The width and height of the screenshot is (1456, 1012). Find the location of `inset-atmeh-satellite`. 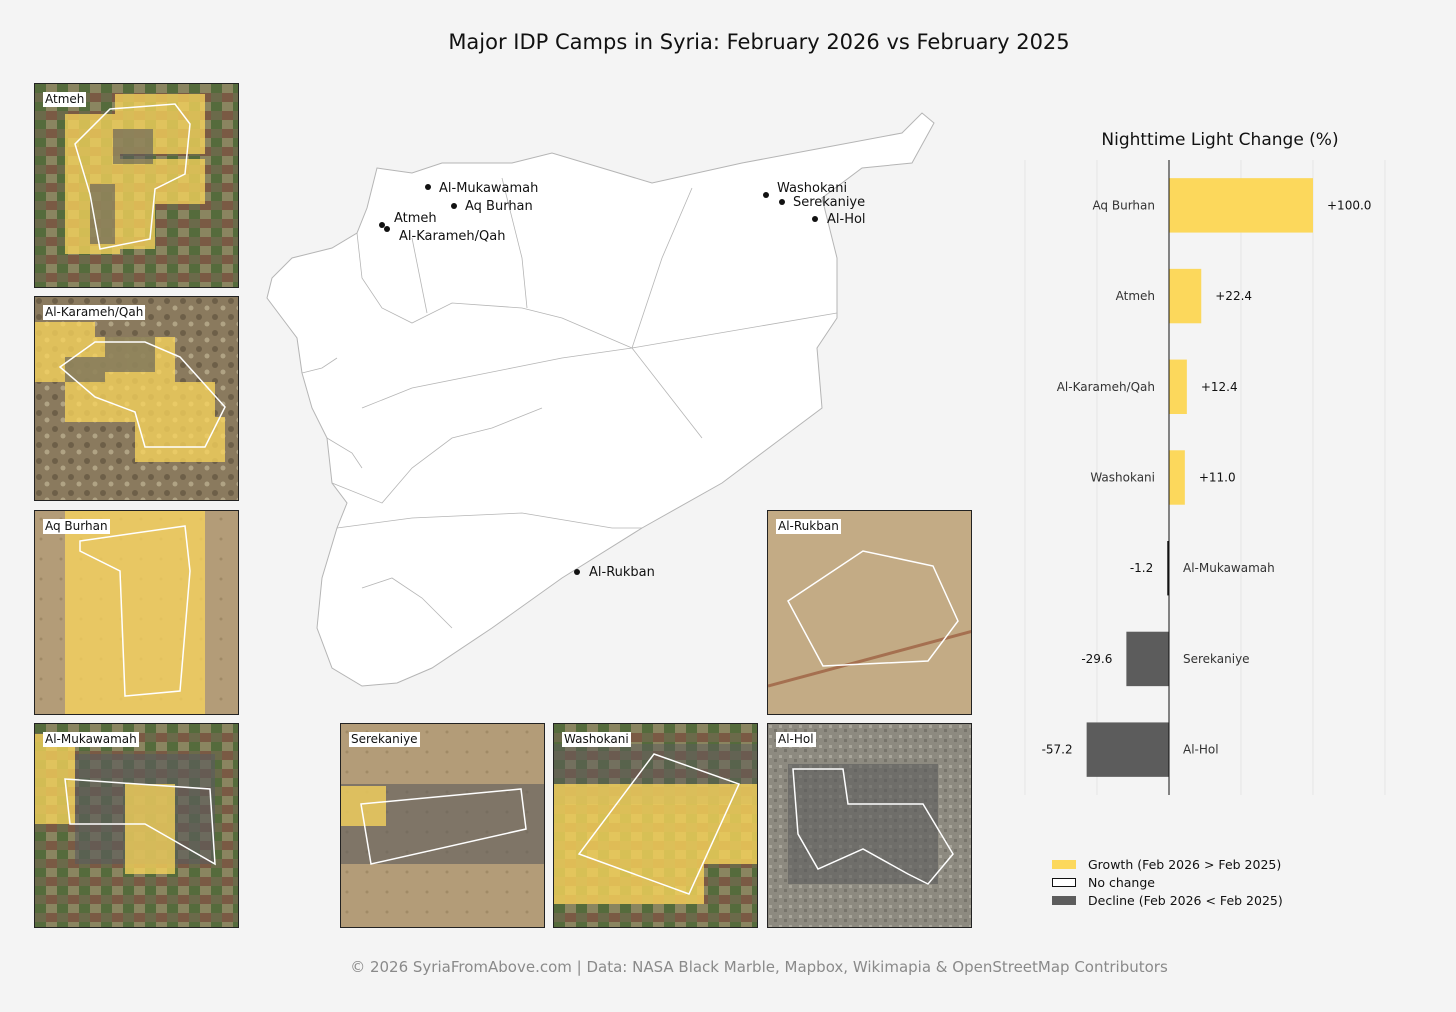

inset-atmeh-satellite is located at coordinates (136, 185).